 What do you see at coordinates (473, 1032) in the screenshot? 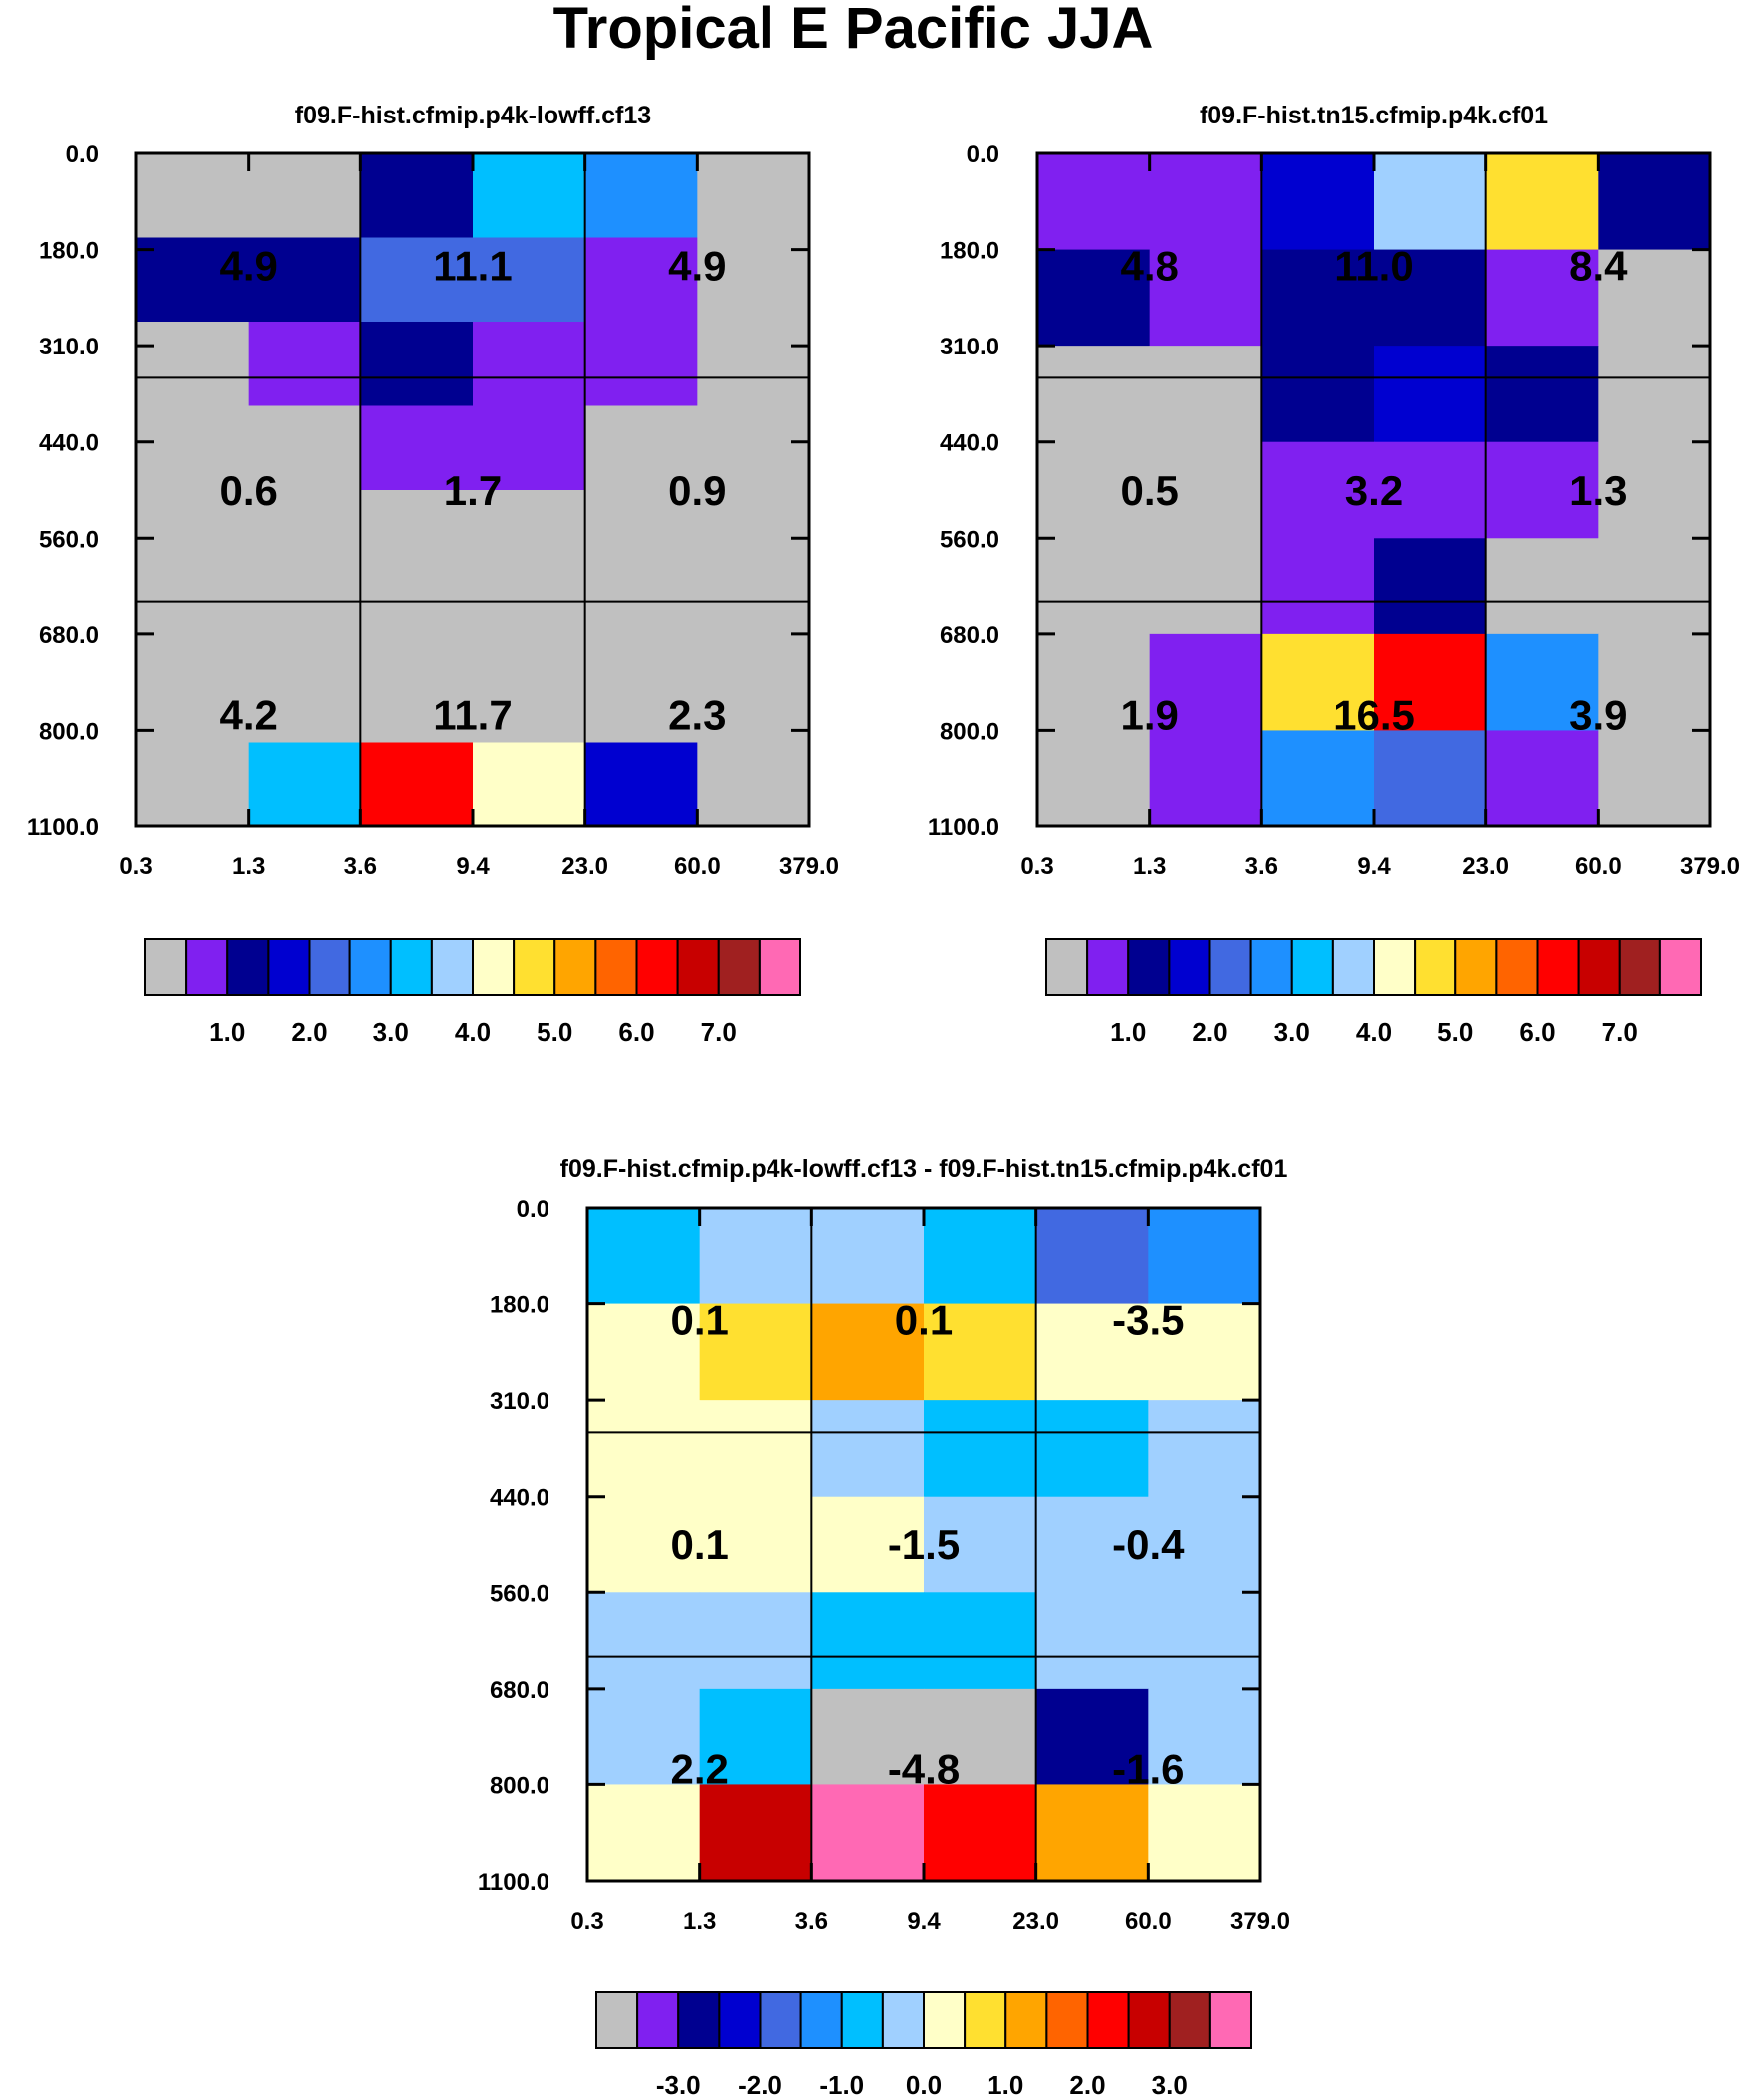
I see `colorbar-label: 4.0` at bounding box center [473, 1032].